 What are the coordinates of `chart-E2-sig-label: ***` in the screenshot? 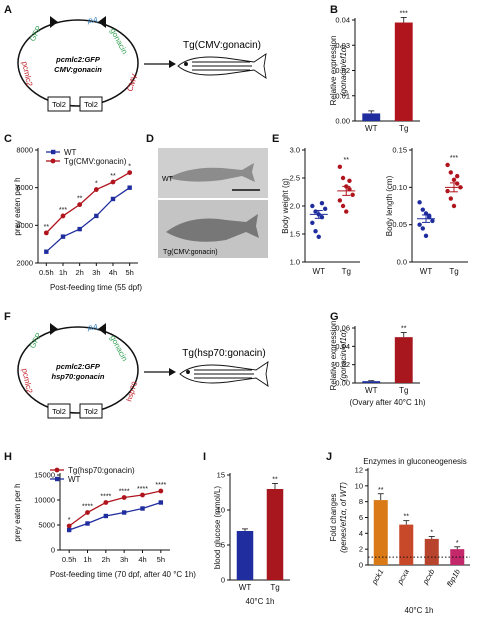 It's located at (454, 158).